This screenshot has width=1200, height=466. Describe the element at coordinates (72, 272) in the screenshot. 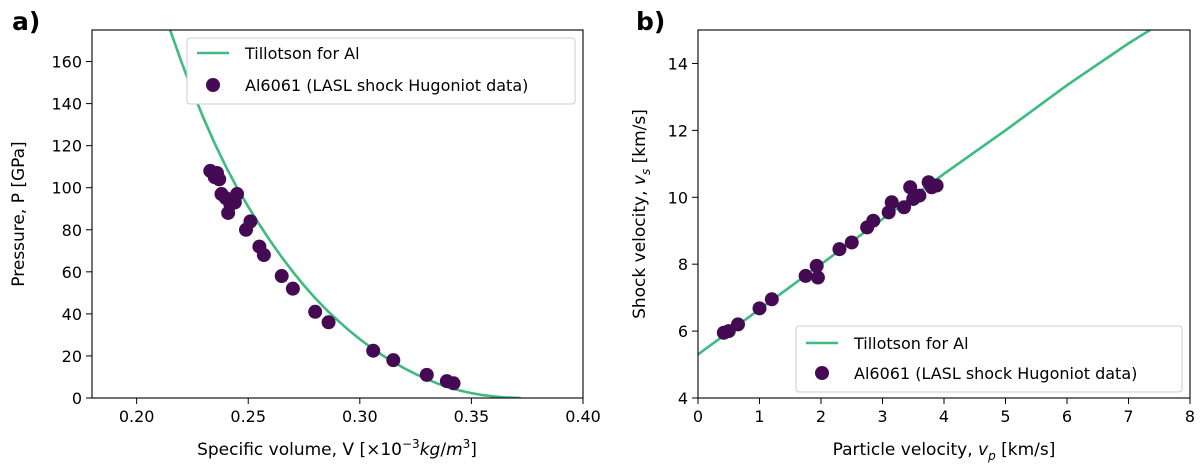

I see `y-tick-label: 60` at that location.